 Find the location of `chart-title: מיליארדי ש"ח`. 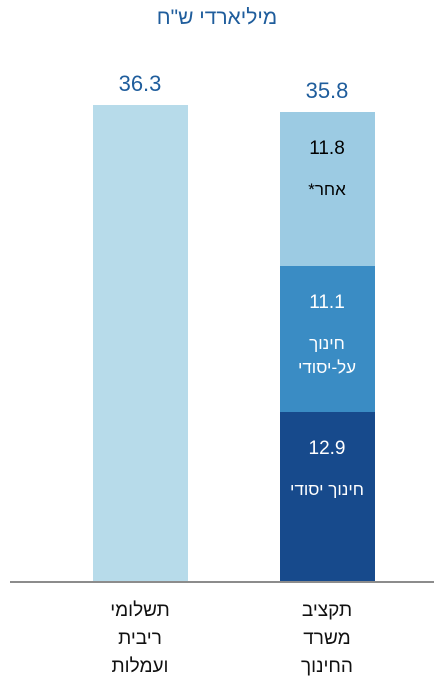

chart-title: מיליארדי ש"ח is located at coordinates (217, 17).